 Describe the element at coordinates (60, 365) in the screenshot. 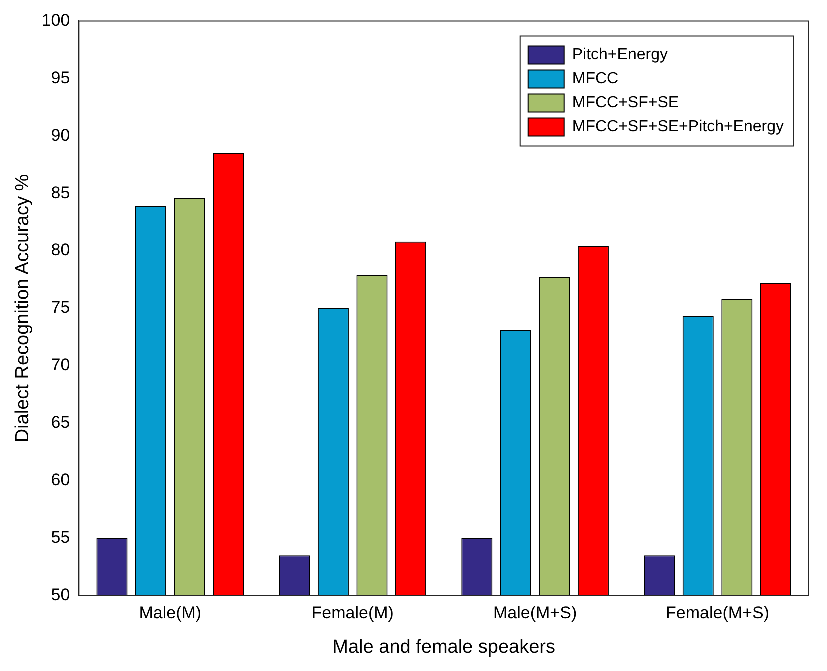

I see `y-tick-label: 70` at that location.